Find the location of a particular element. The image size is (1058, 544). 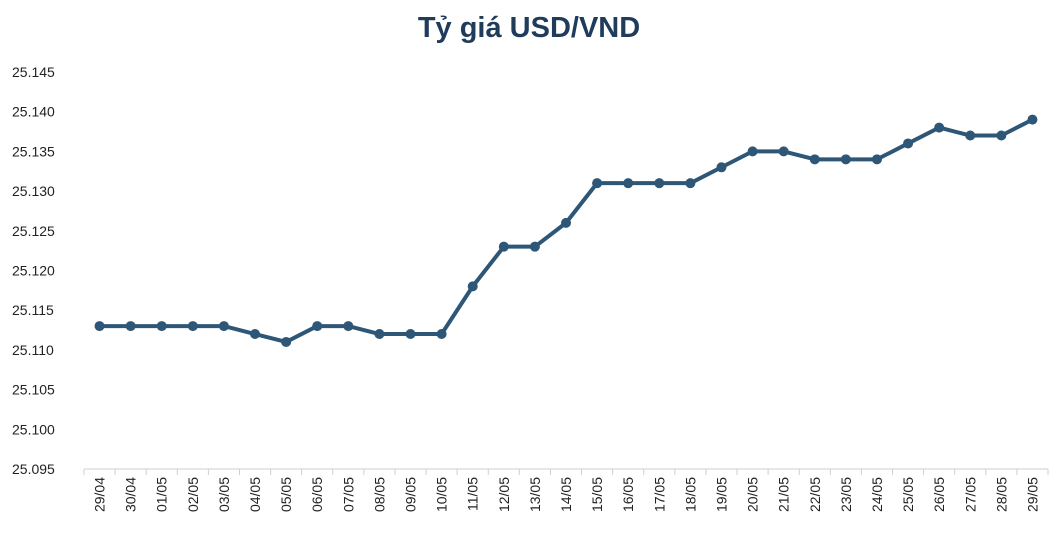

x-tick-label: 04/05 is located at coordinates (255, 494).